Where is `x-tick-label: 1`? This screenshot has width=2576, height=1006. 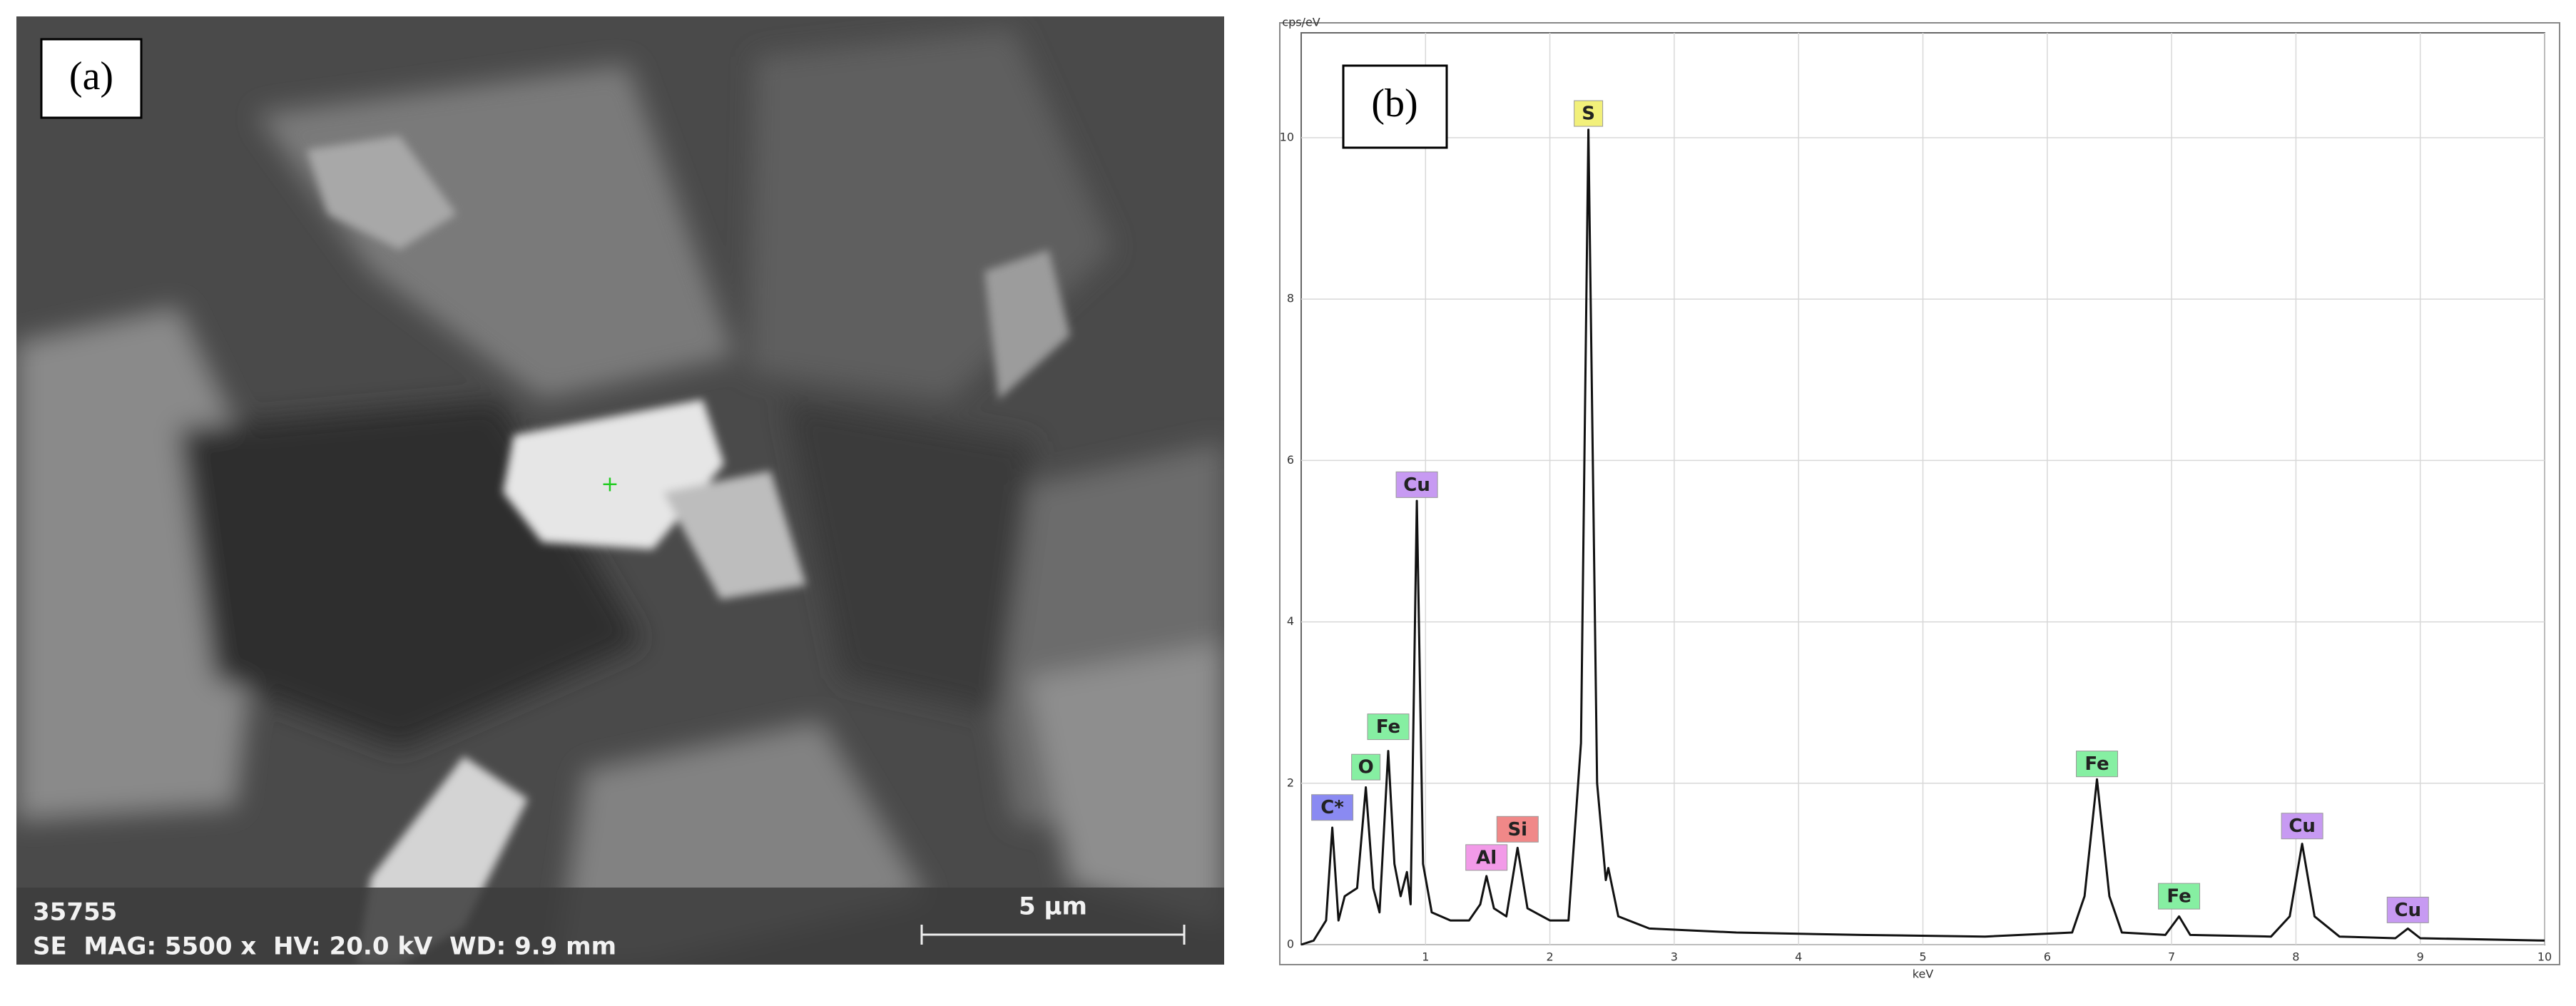 x-tick-label: 1 is located at coordinates (1425, 957).